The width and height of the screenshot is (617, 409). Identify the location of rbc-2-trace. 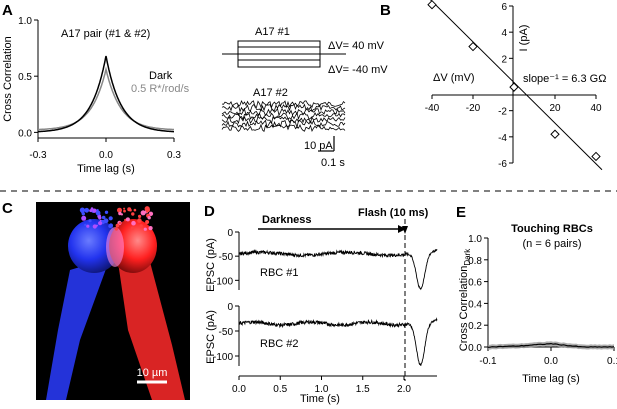
(338, 341).